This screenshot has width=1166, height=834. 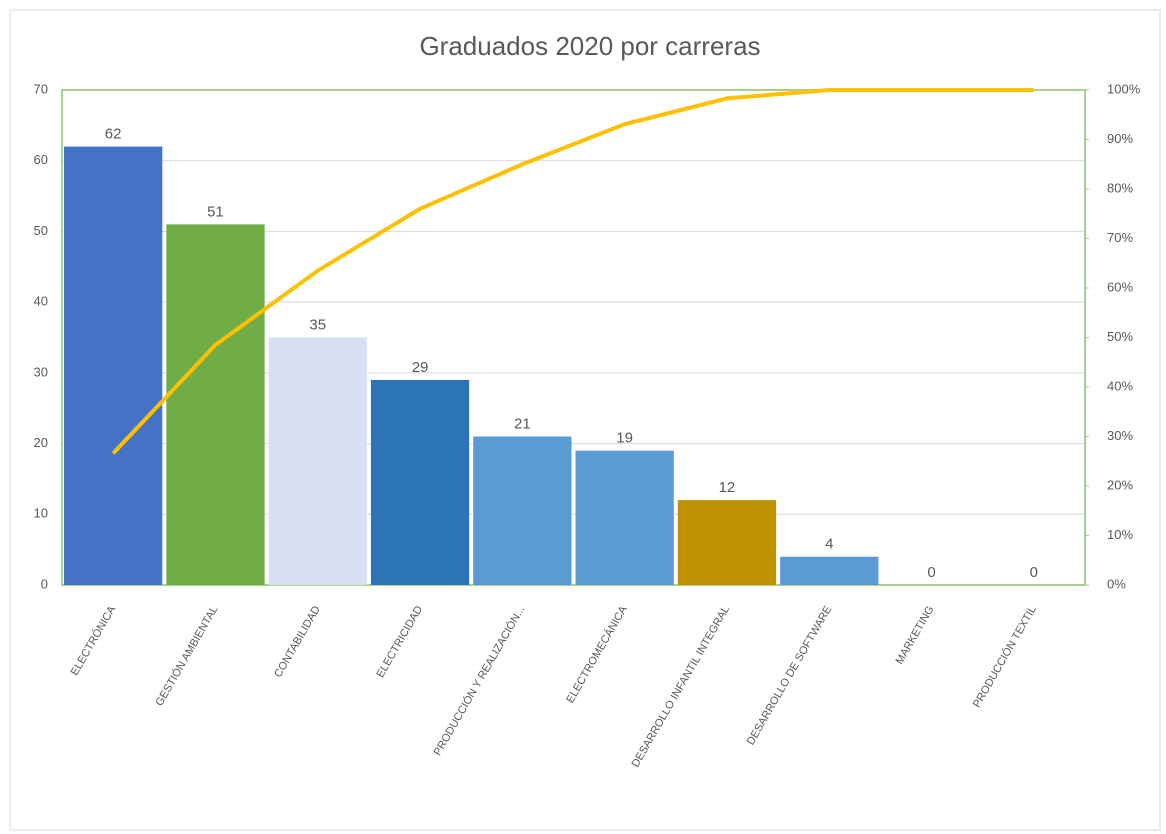 I want to click on data-label: 21, so click(x=522, y=423).